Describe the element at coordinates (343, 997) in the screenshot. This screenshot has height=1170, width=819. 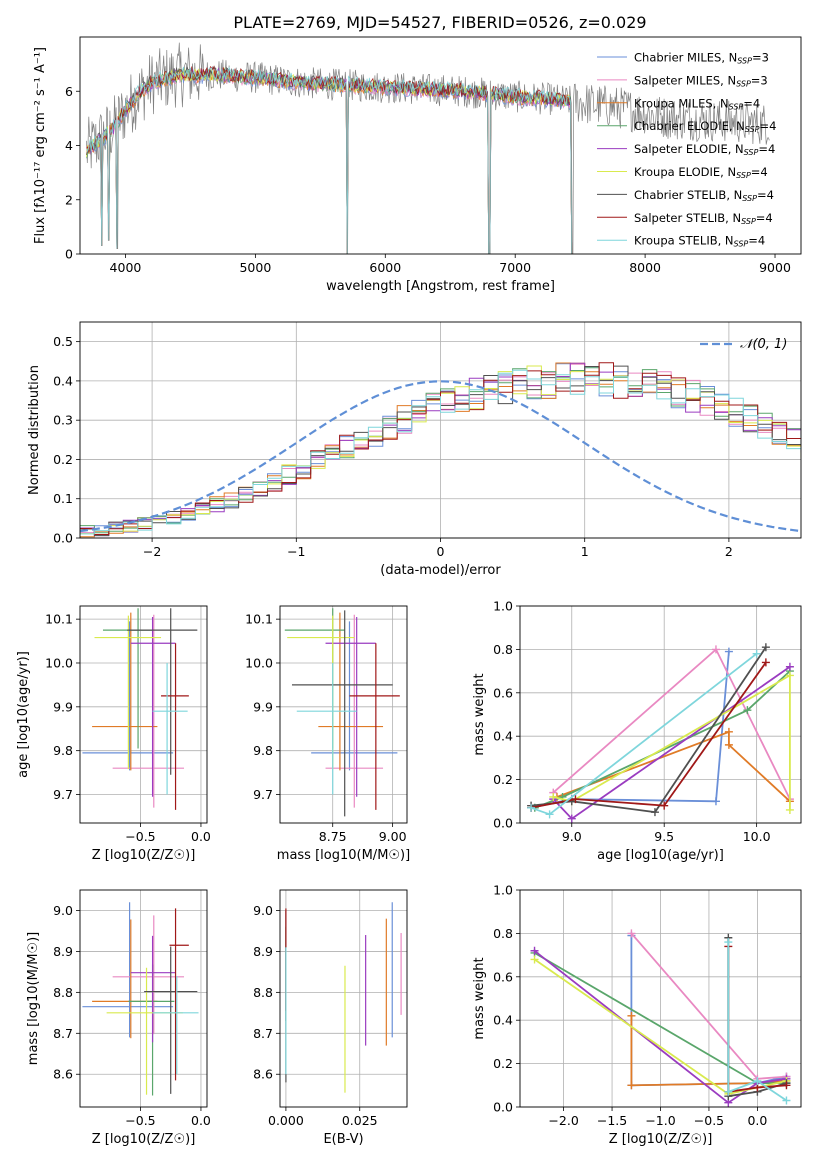
I see `mass-vs-ebv-plot-area` at that location.